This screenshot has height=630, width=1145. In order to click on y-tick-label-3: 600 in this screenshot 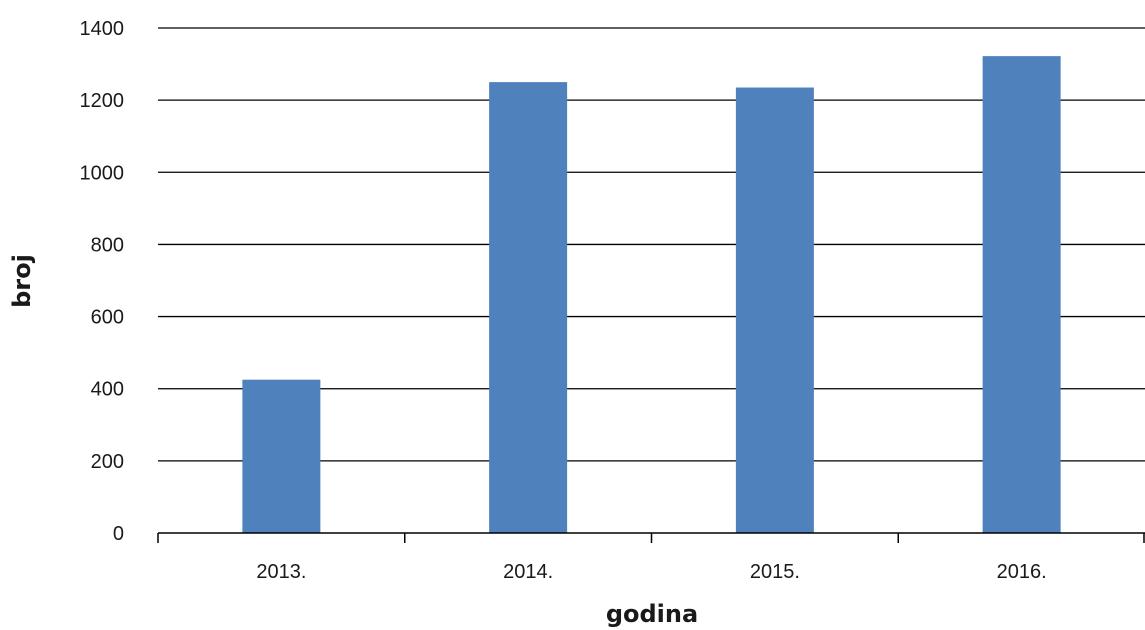, I will do `click(107, 318)`.